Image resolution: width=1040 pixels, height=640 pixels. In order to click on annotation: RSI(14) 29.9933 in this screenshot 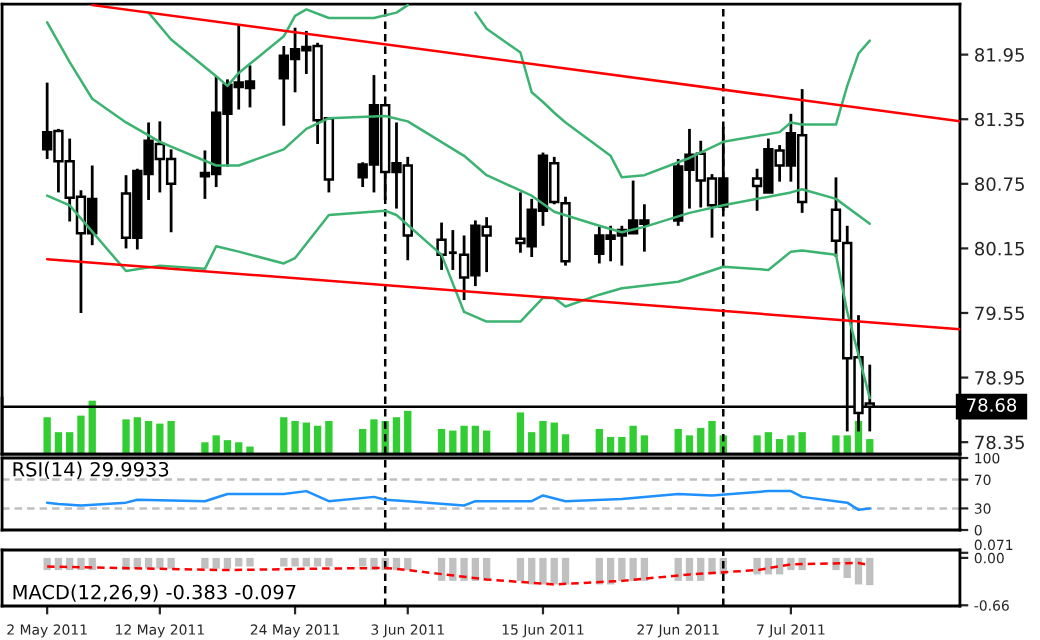, I will do `click(91, 470)`.